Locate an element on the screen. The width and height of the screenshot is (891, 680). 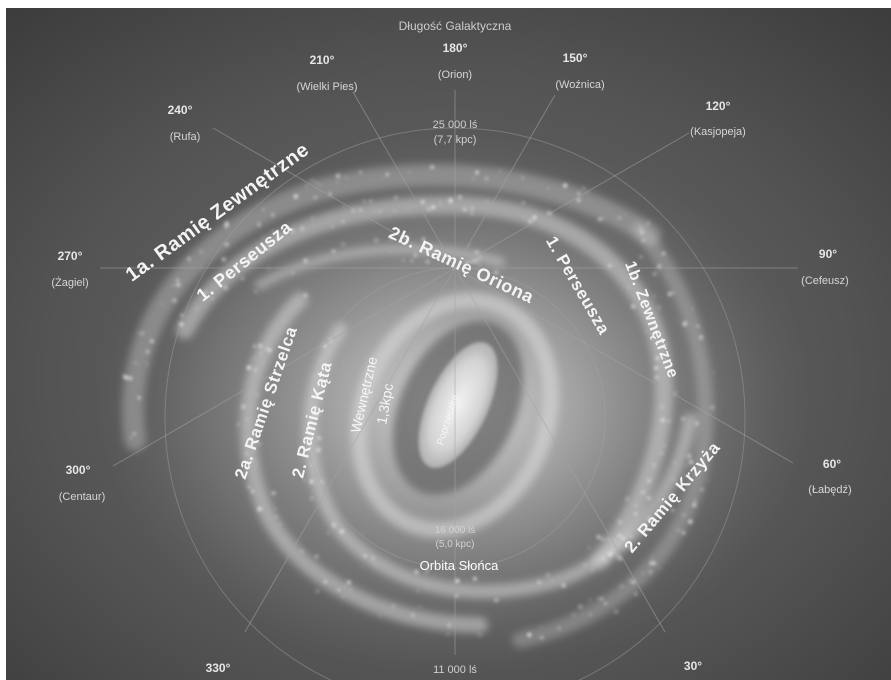
longitude-90-constellation: (Cefeusz) is located at coordinates (825, 281).